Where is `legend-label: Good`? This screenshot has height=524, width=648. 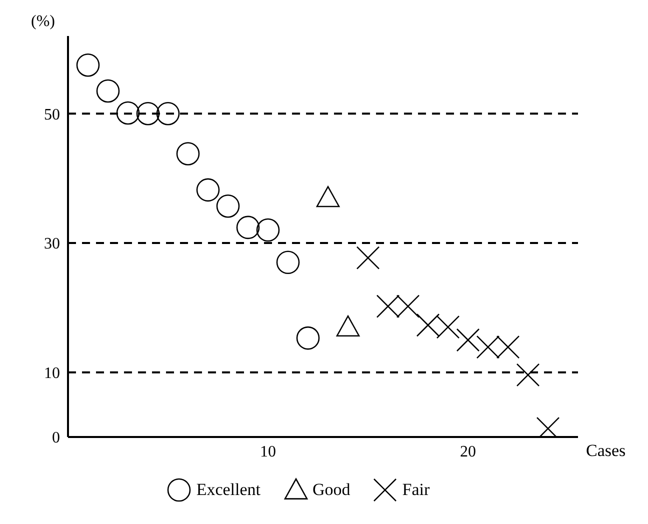 legend-label: Good is located at coordinates (331, 490).